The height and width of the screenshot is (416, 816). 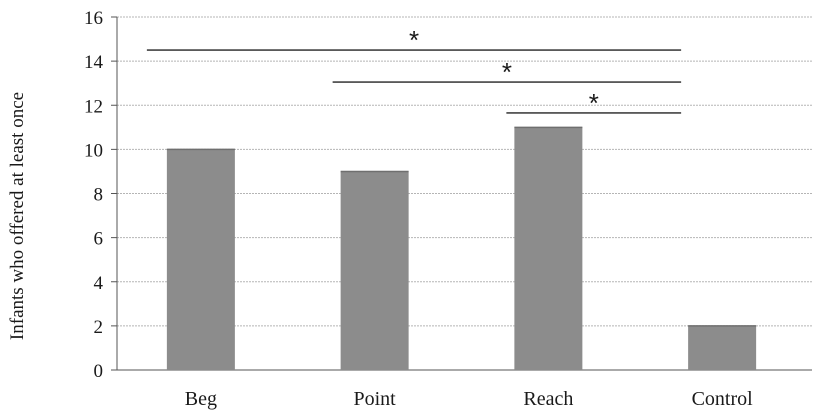 I want to click on y-tick-label: 12, so click(x=93, y=106).